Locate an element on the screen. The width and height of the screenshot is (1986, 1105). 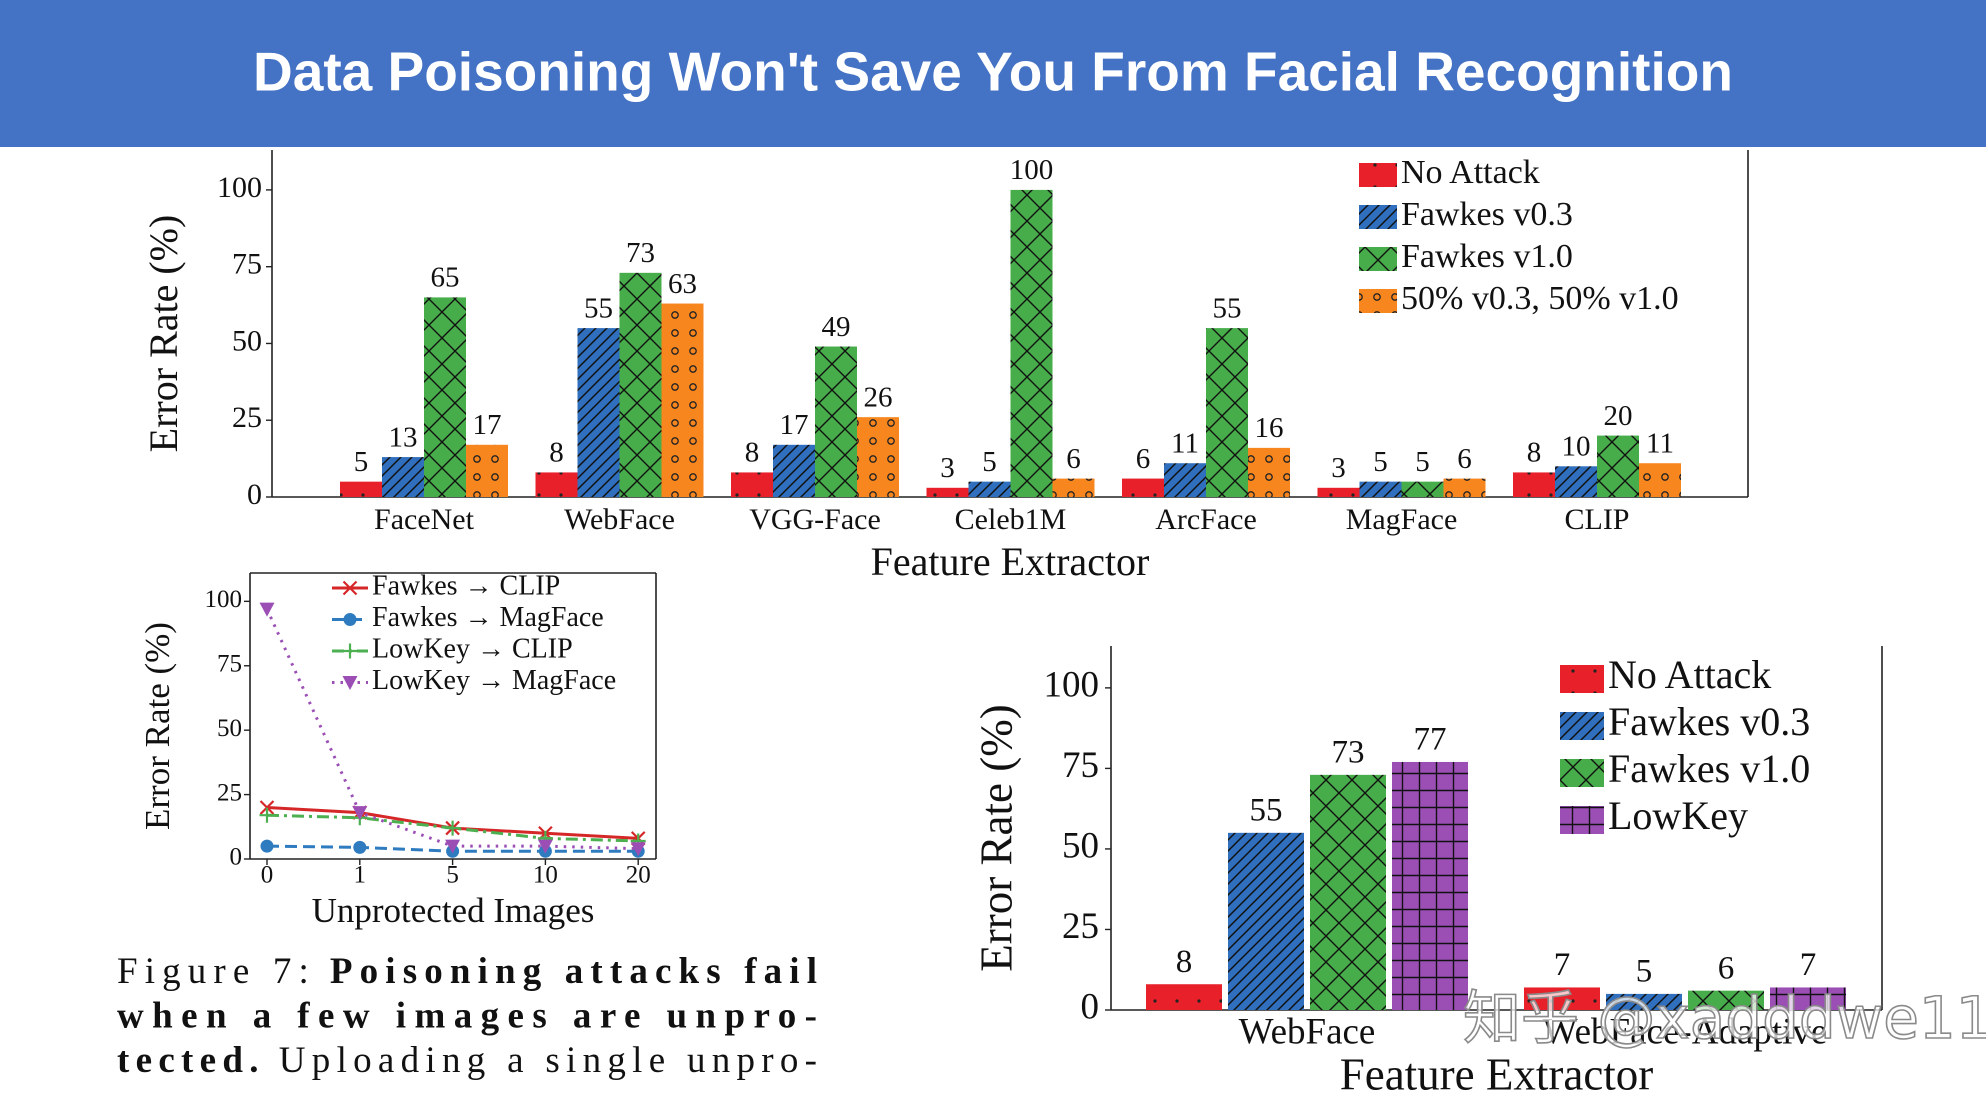
x-tick-label: 10 is located at coordinates (545, 875).